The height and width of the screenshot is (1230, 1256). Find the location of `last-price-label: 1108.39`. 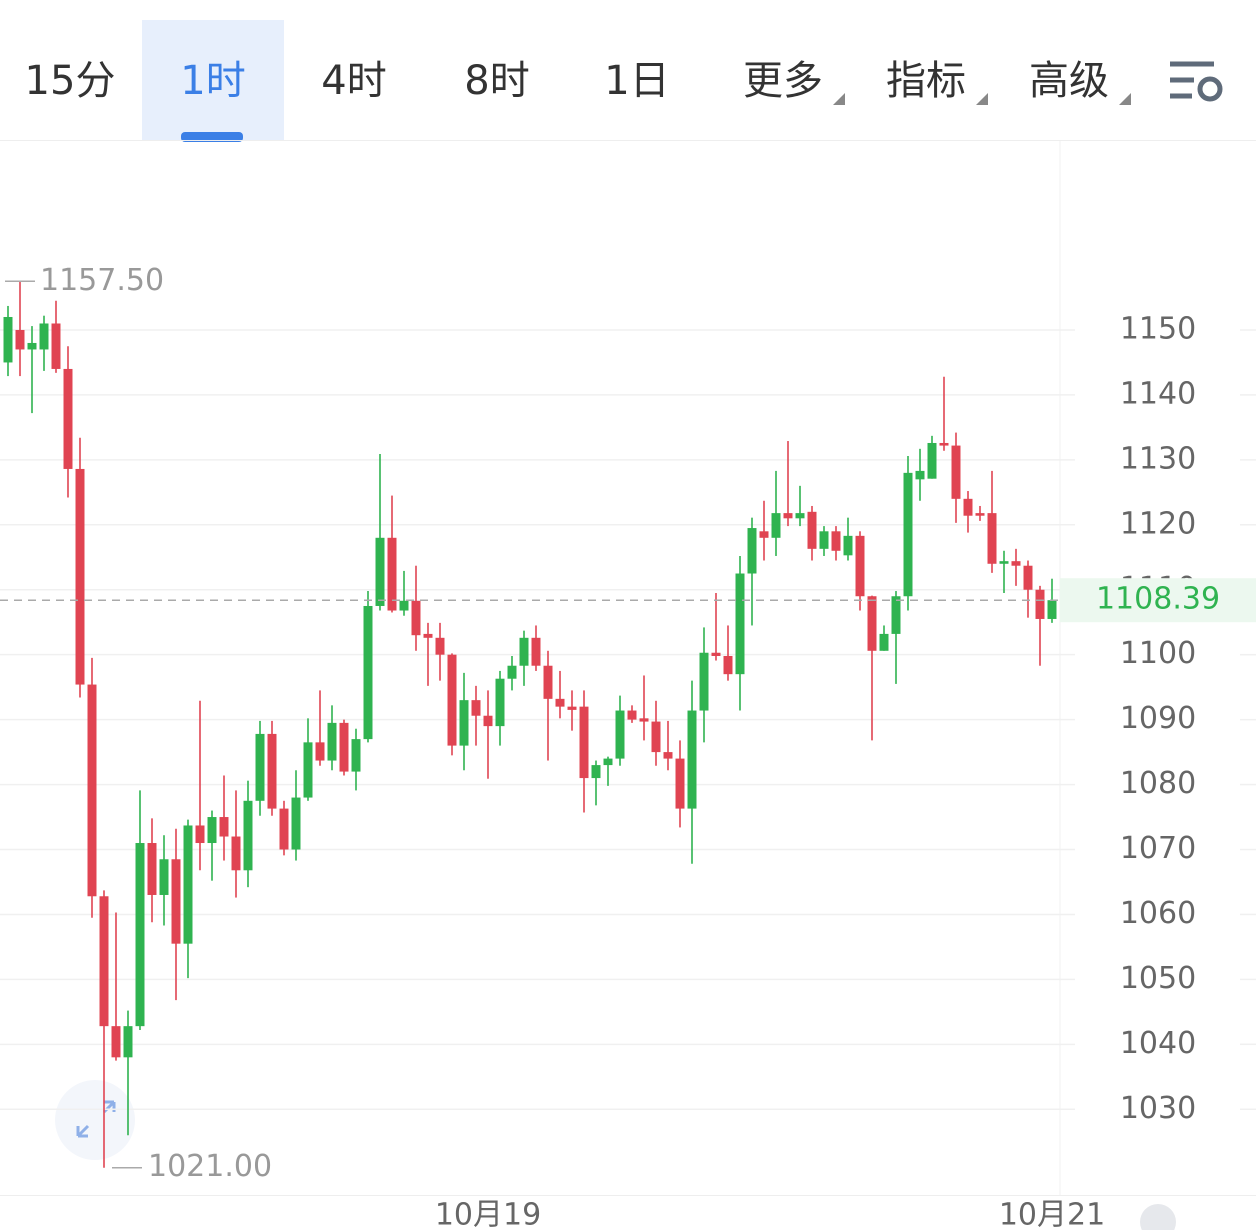

last-price-label: 1108.39 is located at coordinates (1158, 599).